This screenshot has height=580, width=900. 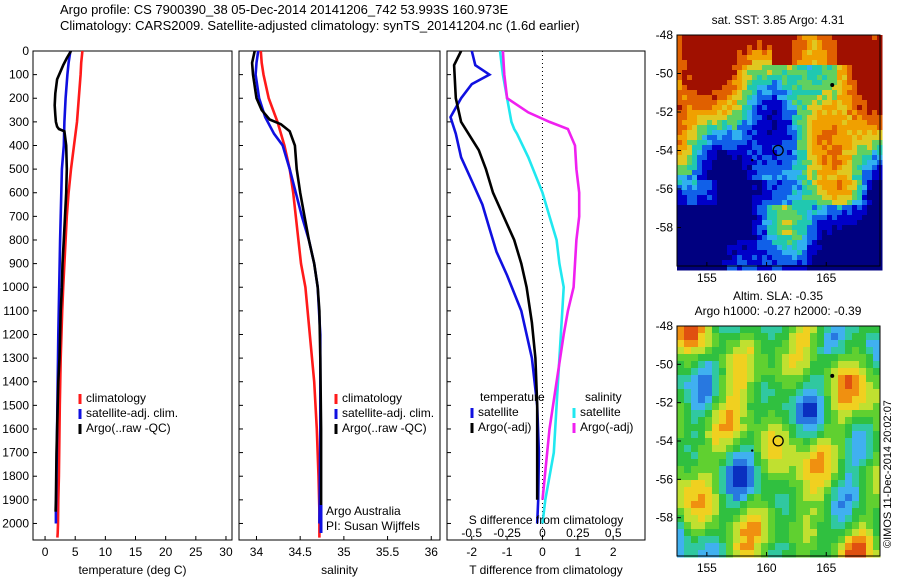 I want to click on legend-argo: Argo(..raw -QC), so click(x=384, y=428).